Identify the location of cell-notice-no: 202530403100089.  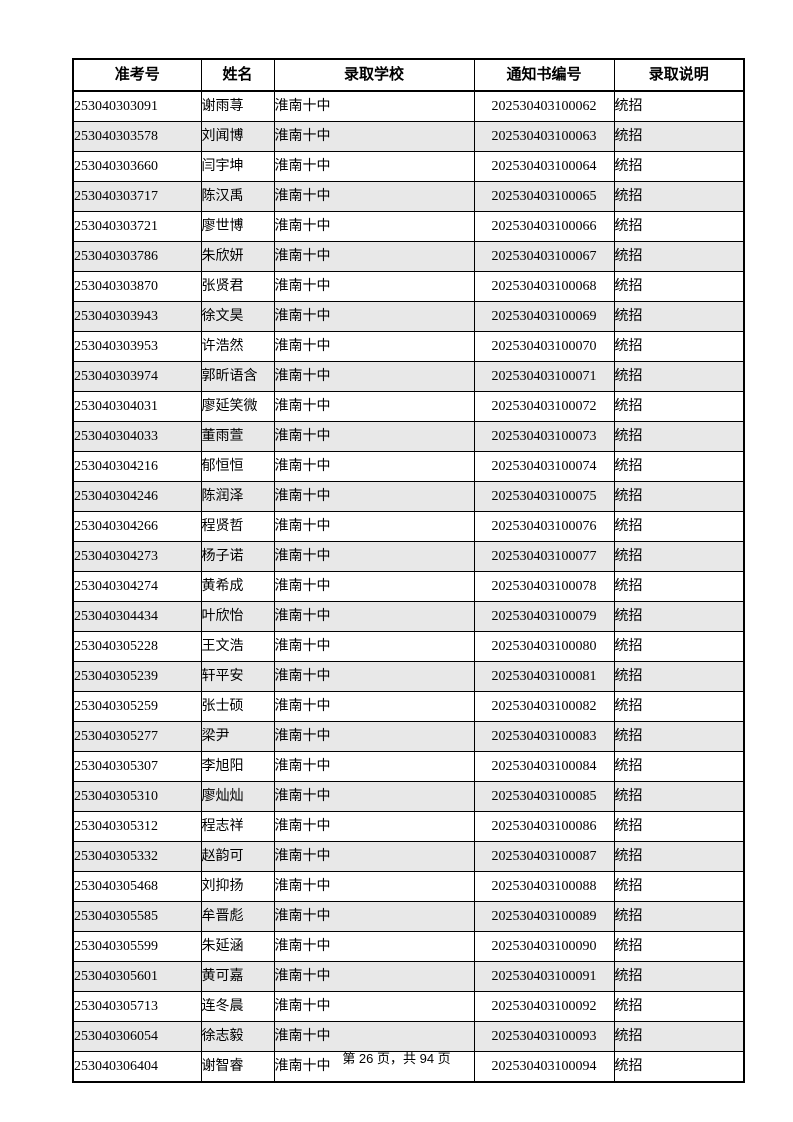
(544, 916).